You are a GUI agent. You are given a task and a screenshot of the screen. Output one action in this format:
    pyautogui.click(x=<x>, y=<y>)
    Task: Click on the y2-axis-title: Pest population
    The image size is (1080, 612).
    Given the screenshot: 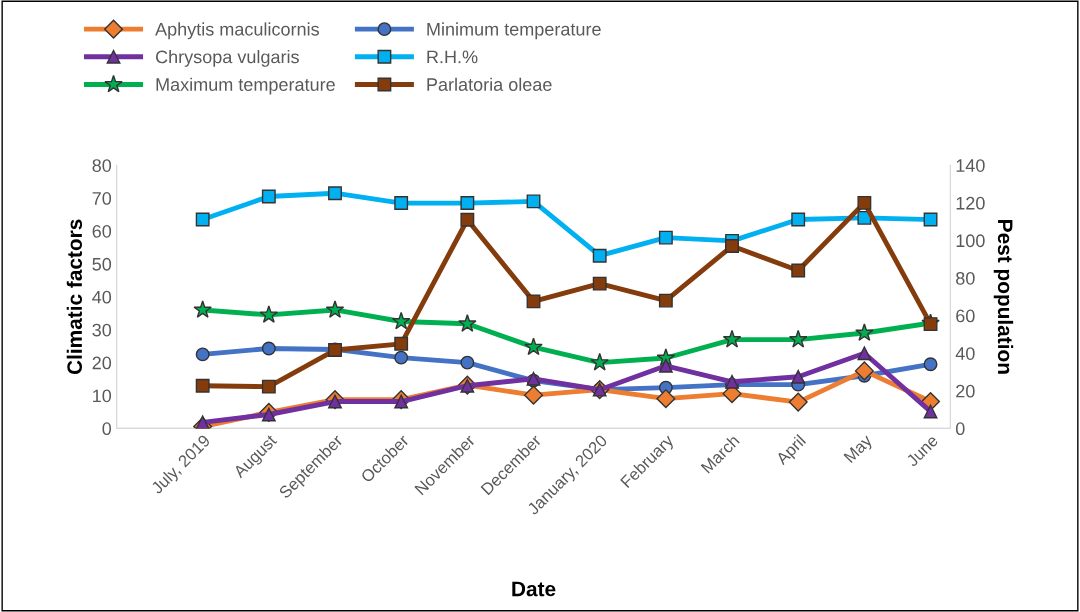 What is the action you would take?
    pyautogui.click(x=1003, y=297)
    